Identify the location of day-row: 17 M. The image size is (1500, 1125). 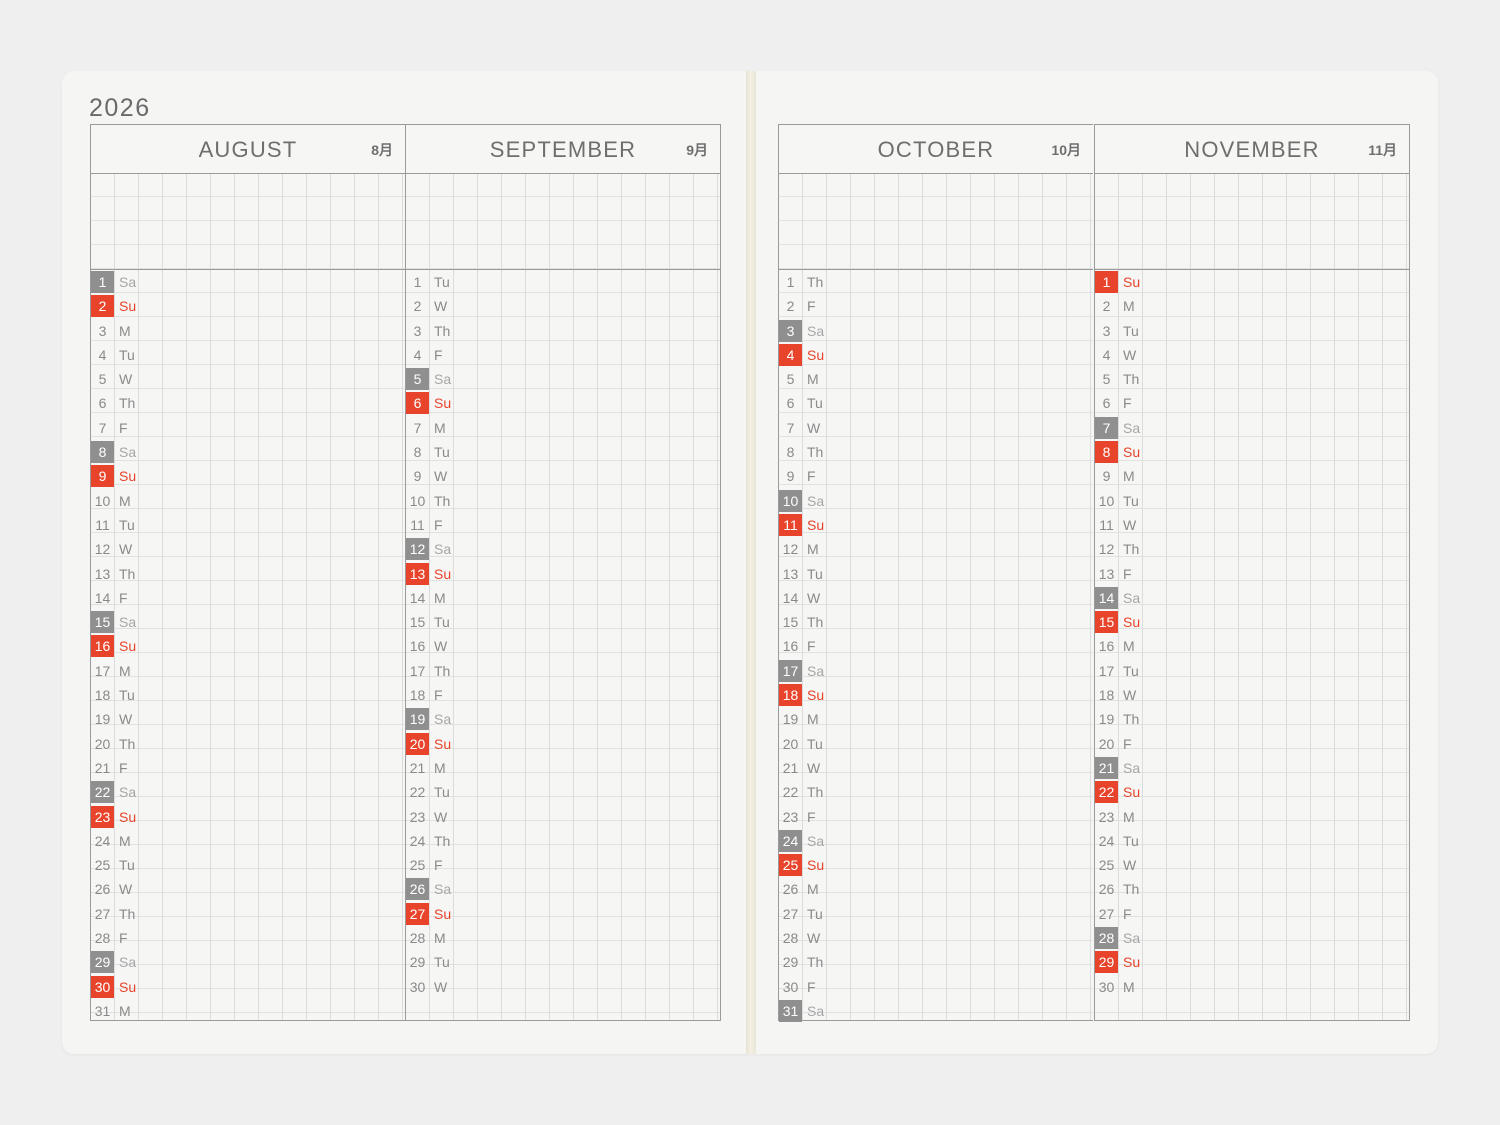
(151, 671).